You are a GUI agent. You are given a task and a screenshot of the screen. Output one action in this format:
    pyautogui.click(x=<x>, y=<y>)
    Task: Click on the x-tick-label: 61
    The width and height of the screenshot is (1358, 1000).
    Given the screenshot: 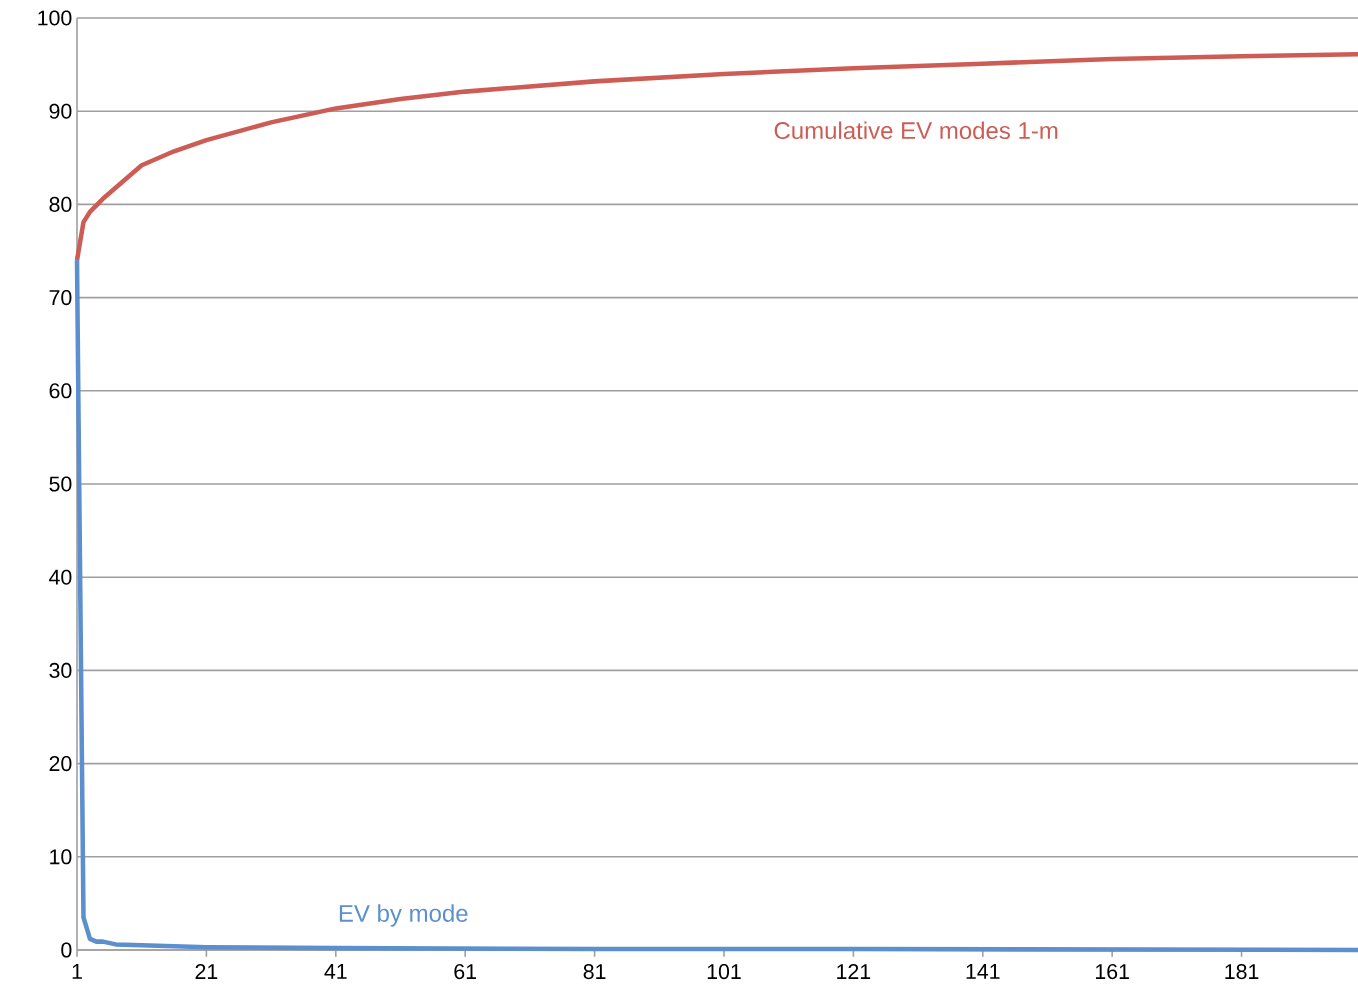 What is the action you would take?
    pyautogui.click(x=465, y=972)
    